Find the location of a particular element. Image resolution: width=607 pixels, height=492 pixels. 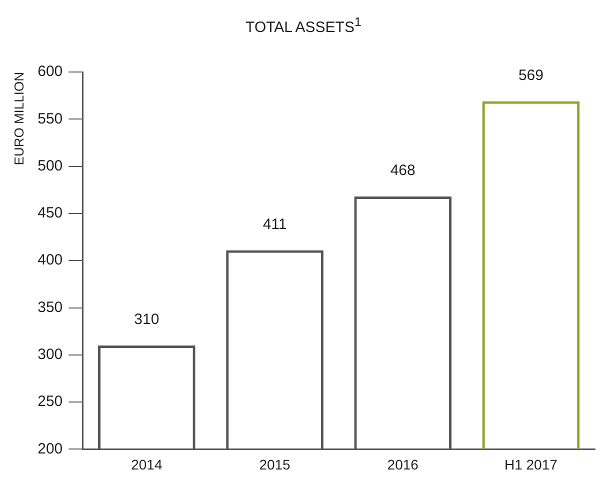

data-label: 569 is located at coordinates (531, 75).